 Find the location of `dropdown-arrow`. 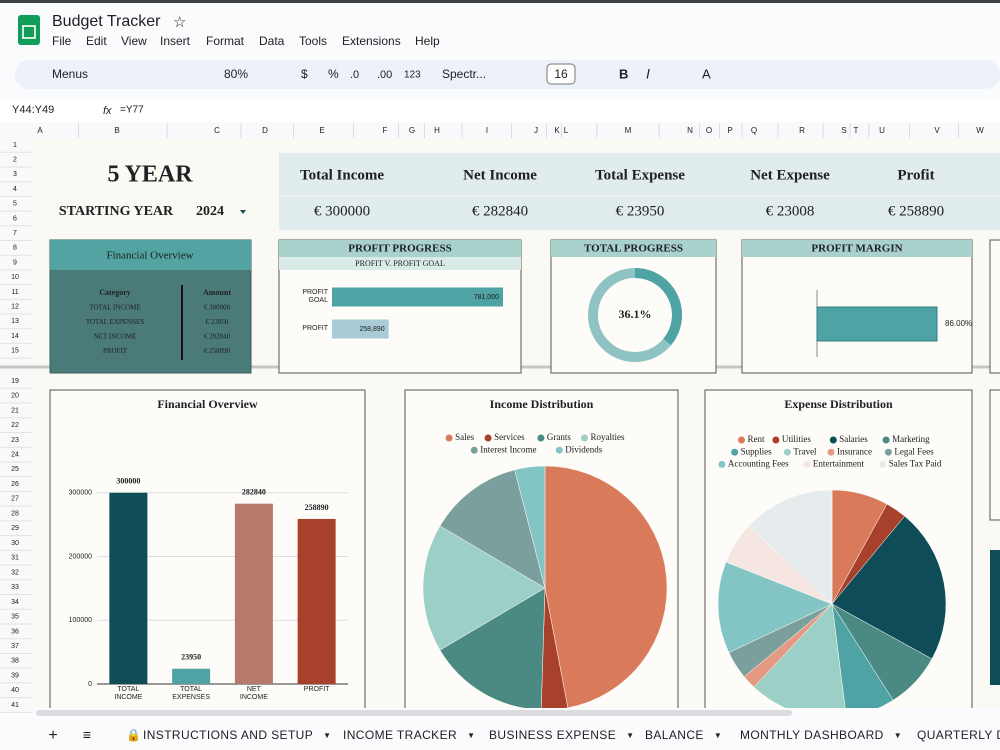

dropdown-arrow is located at coordinates (243, 212).